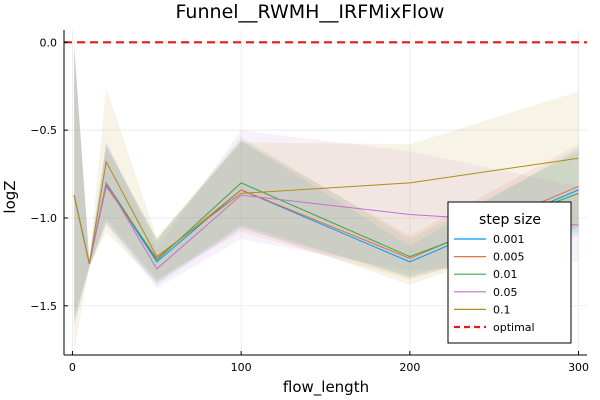  Describe the element at coordinates (514, 327) in the screenshot. I see `legend-label-optimal: optimal` at that location.